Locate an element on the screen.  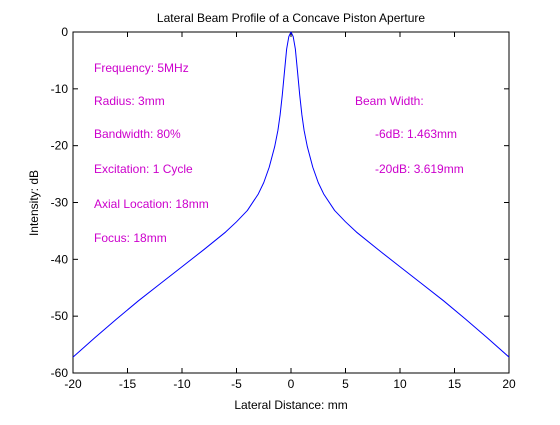
x-tick-label: -20 is located at coordinates (73, 384).